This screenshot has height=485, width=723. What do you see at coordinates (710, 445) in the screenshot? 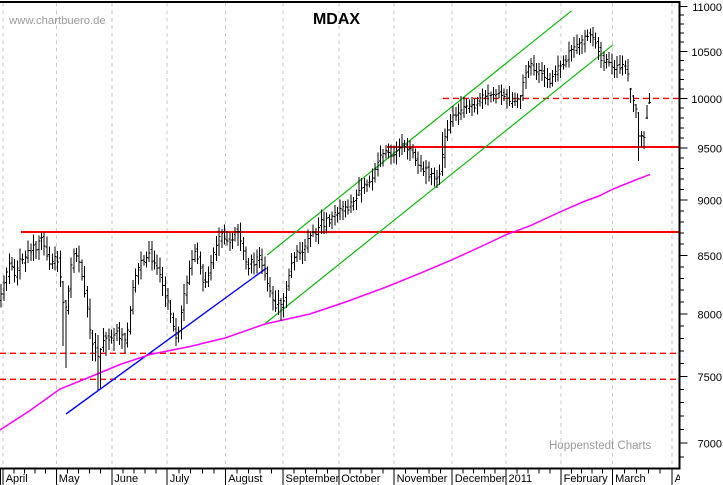
I see `svg-text: 7000` at bounding box center [710, 445].